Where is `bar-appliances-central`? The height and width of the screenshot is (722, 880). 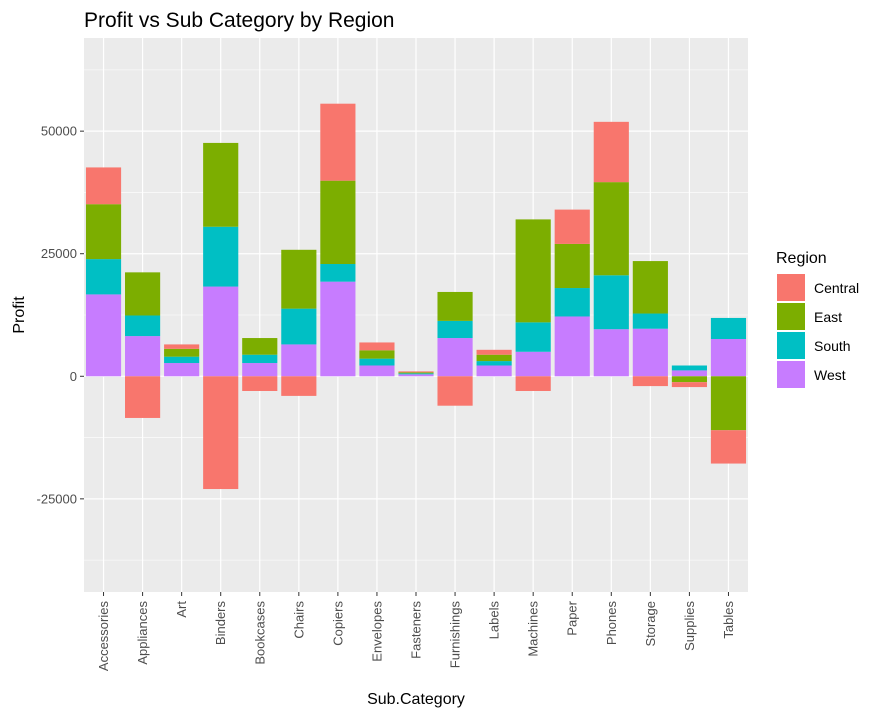 bar-appliances-central is located at coordinates (143, 397).